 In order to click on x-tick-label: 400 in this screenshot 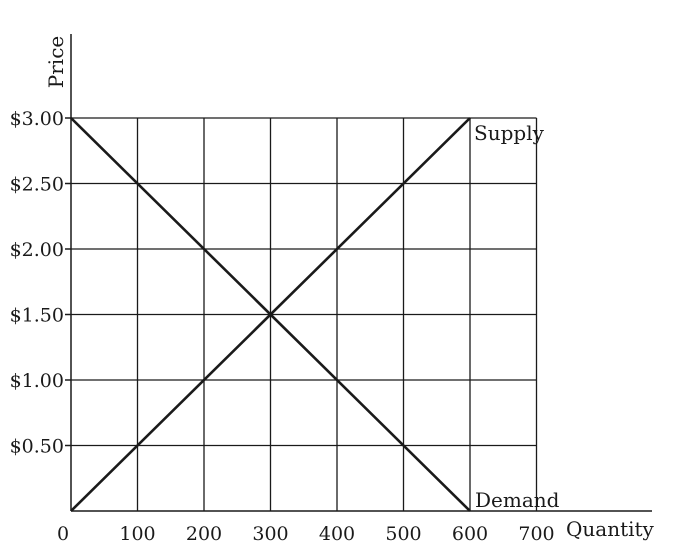, I will do `click(337, 534)`.